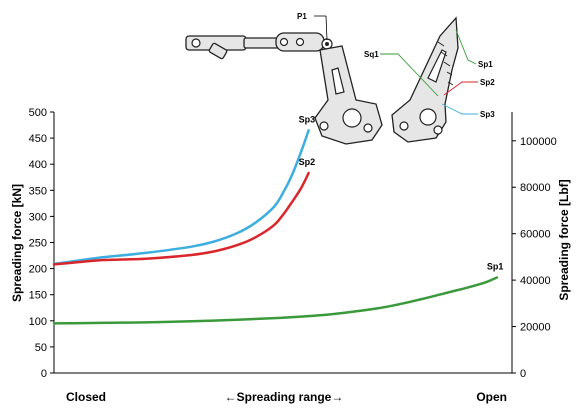 This screenshot has width=577, height=408. Describe the element at coordinates (17, 243) in the screenshot. I see `y-axis-title-left: Spreading force [kN]` at that location.